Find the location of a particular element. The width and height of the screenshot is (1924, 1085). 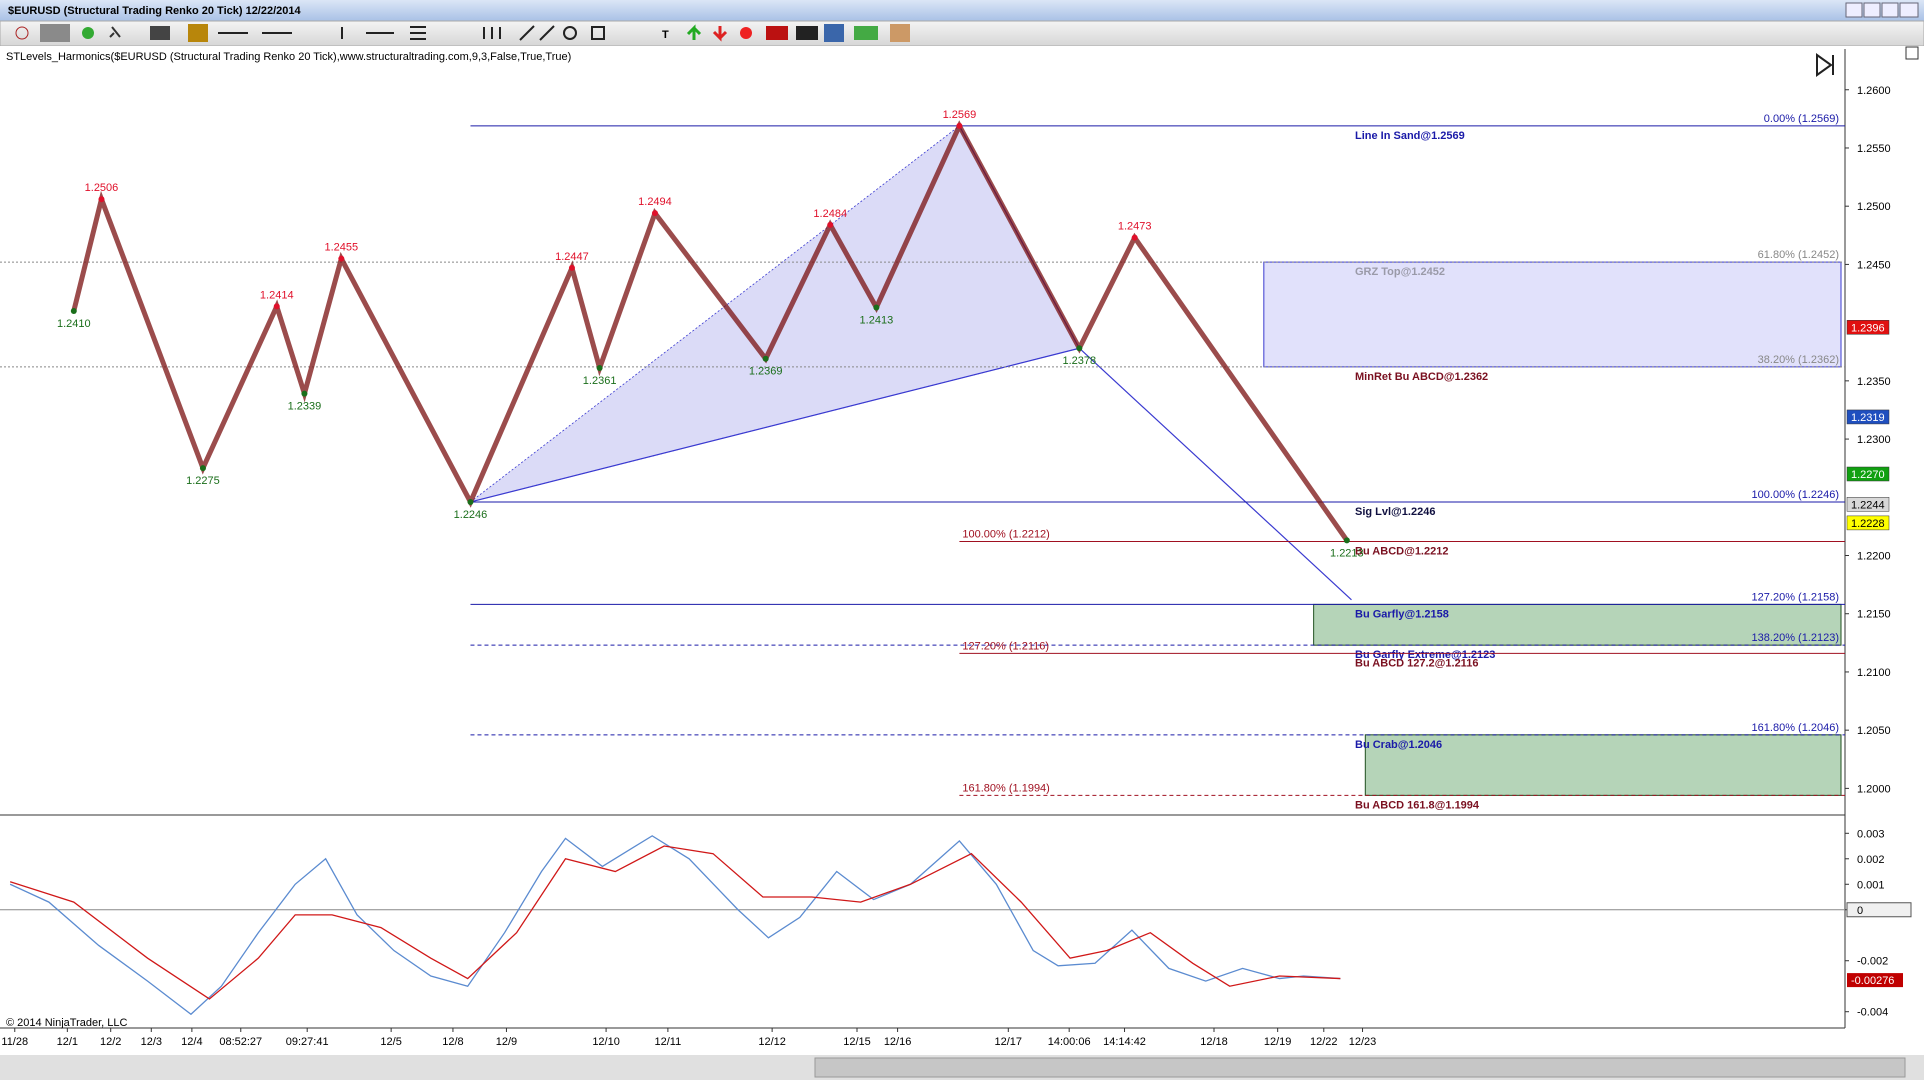

zero-marker is located at coordinates (1879, 910).